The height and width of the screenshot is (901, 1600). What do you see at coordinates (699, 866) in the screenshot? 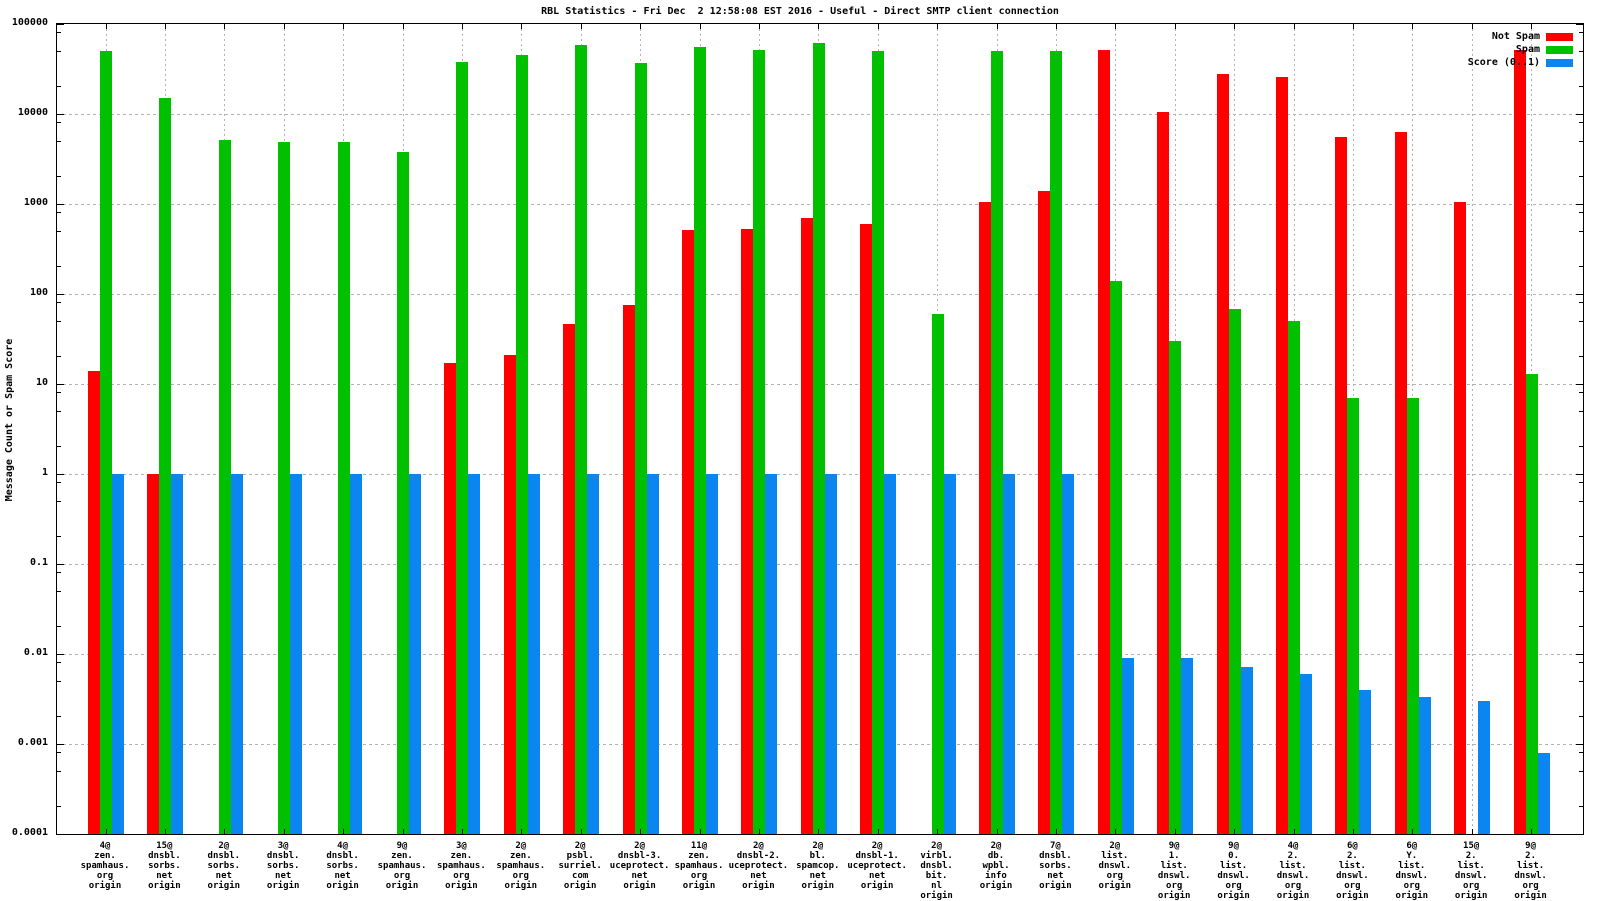
I see `x-category-label: 11@ zen. spamhaus. org origin` at bounding box center [699, 866].